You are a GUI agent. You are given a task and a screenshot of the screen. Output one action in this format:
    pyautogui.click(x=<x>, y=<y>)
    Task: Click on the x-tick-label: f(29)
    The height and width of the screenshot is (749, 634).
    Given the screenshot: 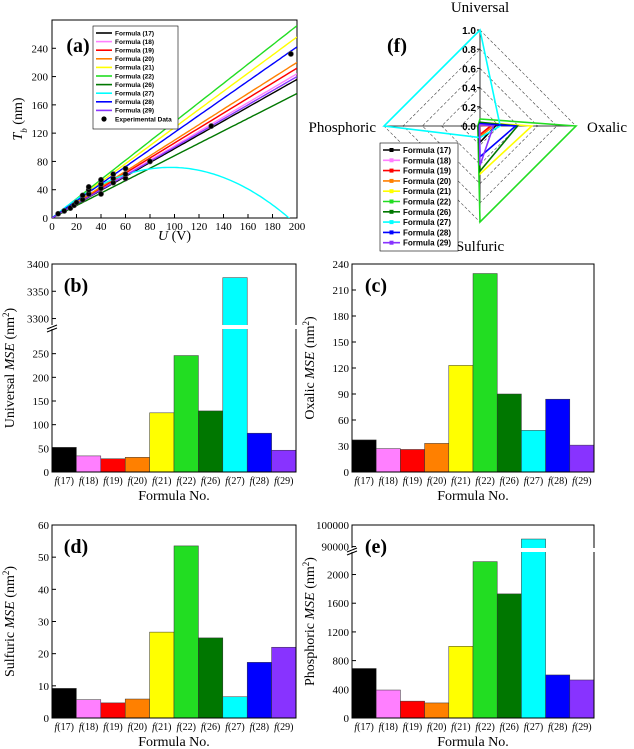 What is the action you would take?
    pyautogui.click(x=581, y=481)
    